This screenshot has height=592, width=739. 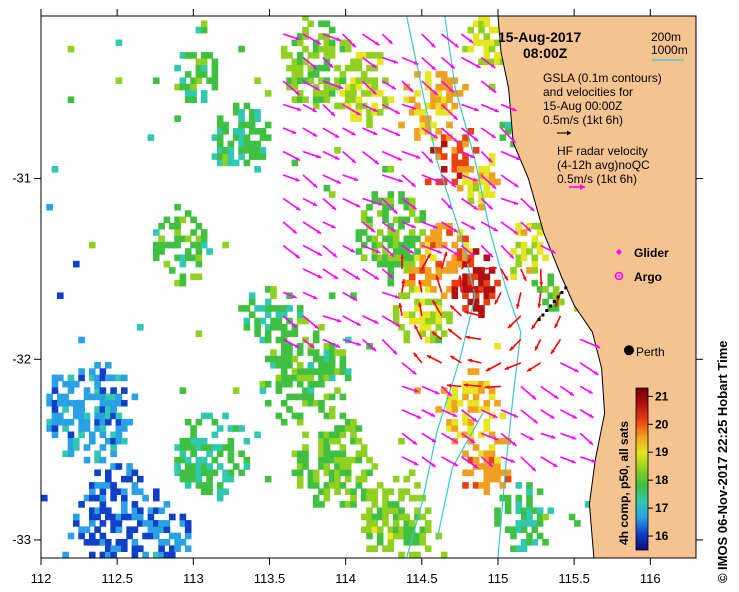 I want to click on glider-track-point, so click(x=558, y=297).